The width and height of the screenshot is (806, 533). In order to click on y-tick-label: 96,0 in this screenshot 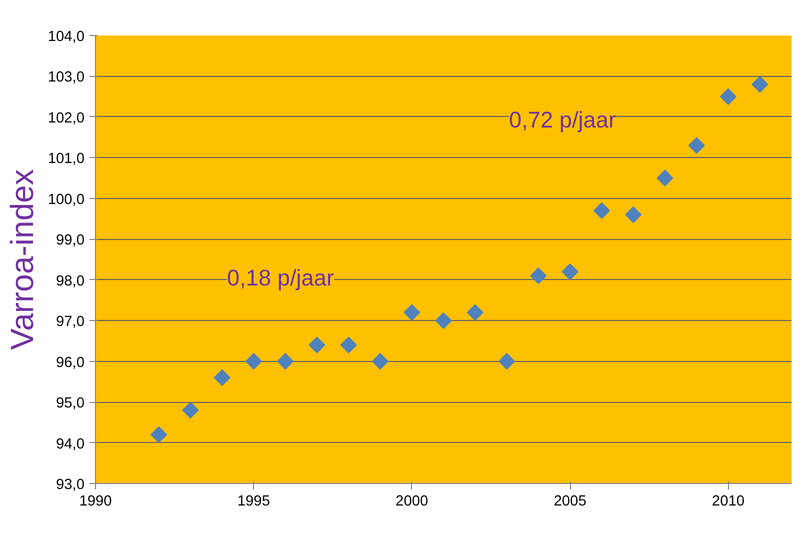, I will do `click(70, 362)`.